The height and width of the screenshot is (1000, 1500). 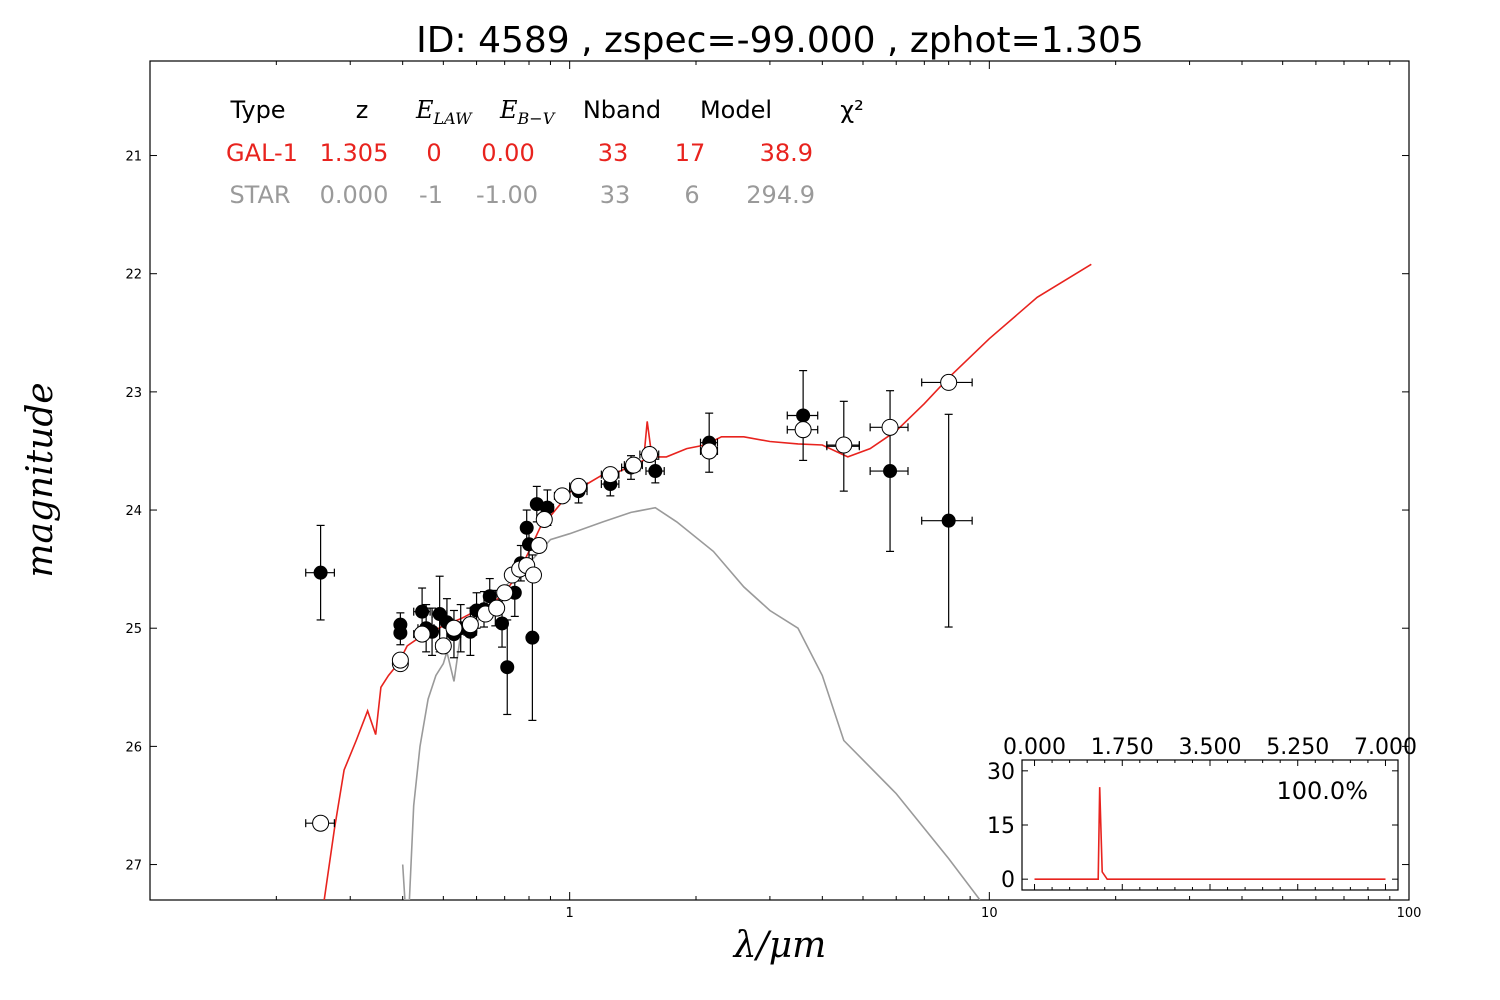 I want to click on inset-y-tick-label: 30, so click(x=1001, y=772).